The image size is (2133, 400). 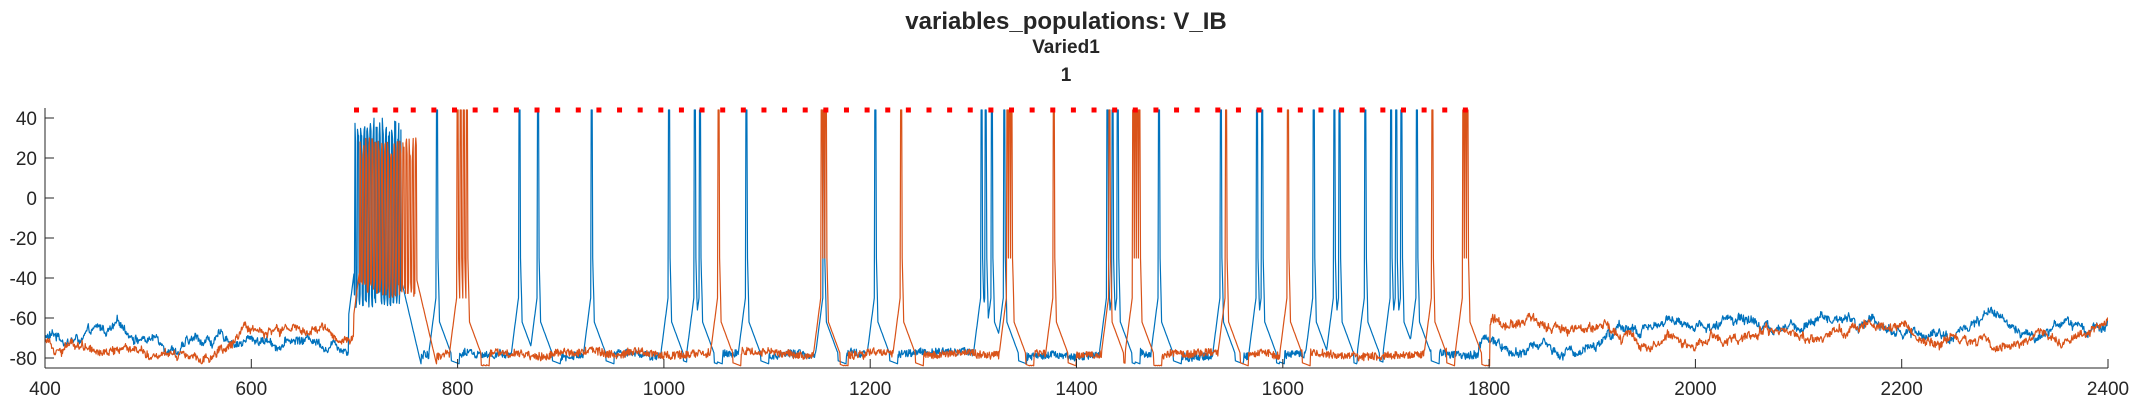 I want to click on x-tick-label: 1400, so click(x=1076, y=389).